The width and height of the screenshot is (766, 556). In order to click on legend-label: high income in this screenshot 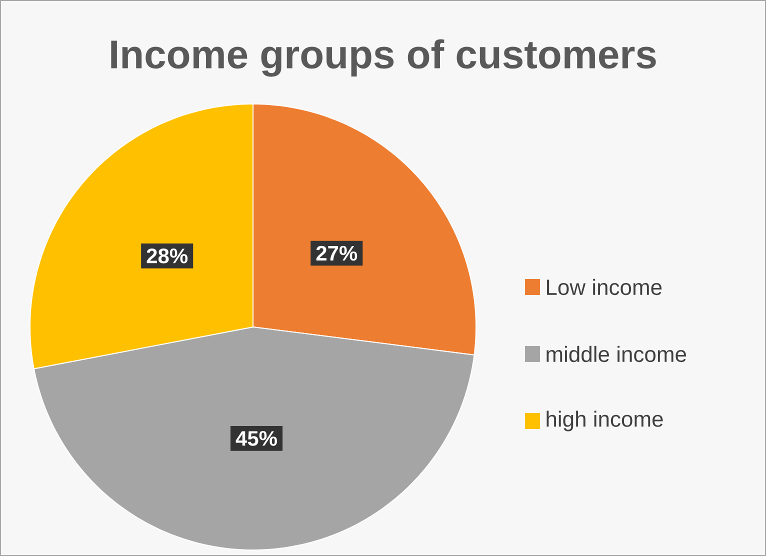, I will do `click(604, 421)`.